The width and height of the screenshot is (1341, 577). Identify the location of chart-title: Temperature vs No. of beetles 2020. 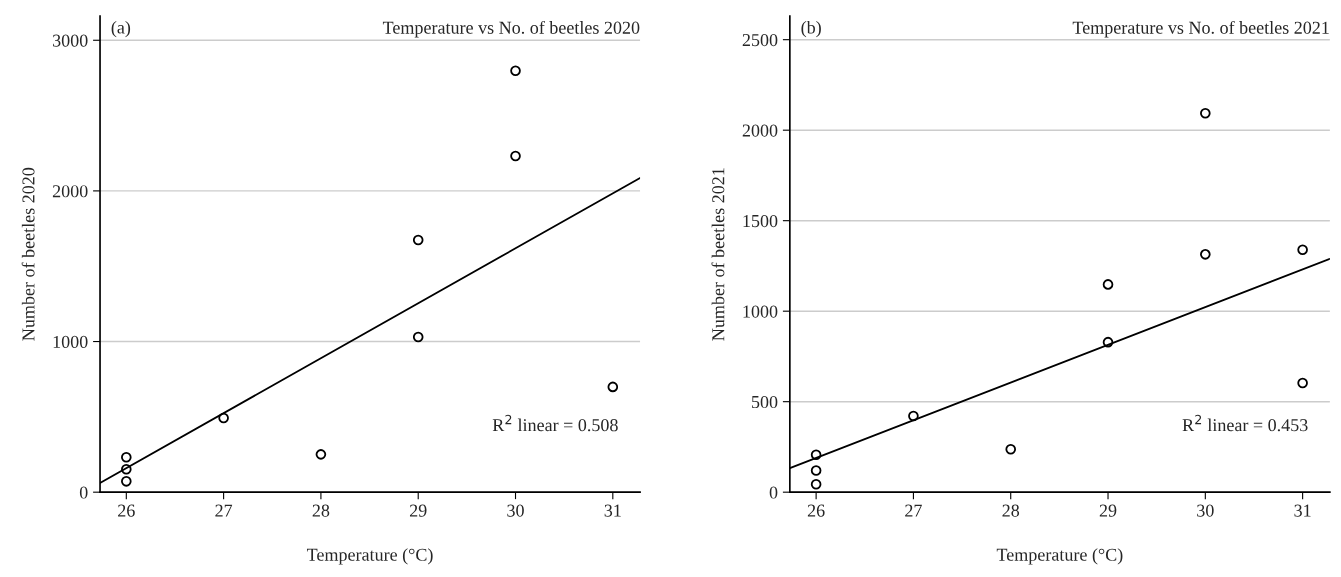
(511, 29).